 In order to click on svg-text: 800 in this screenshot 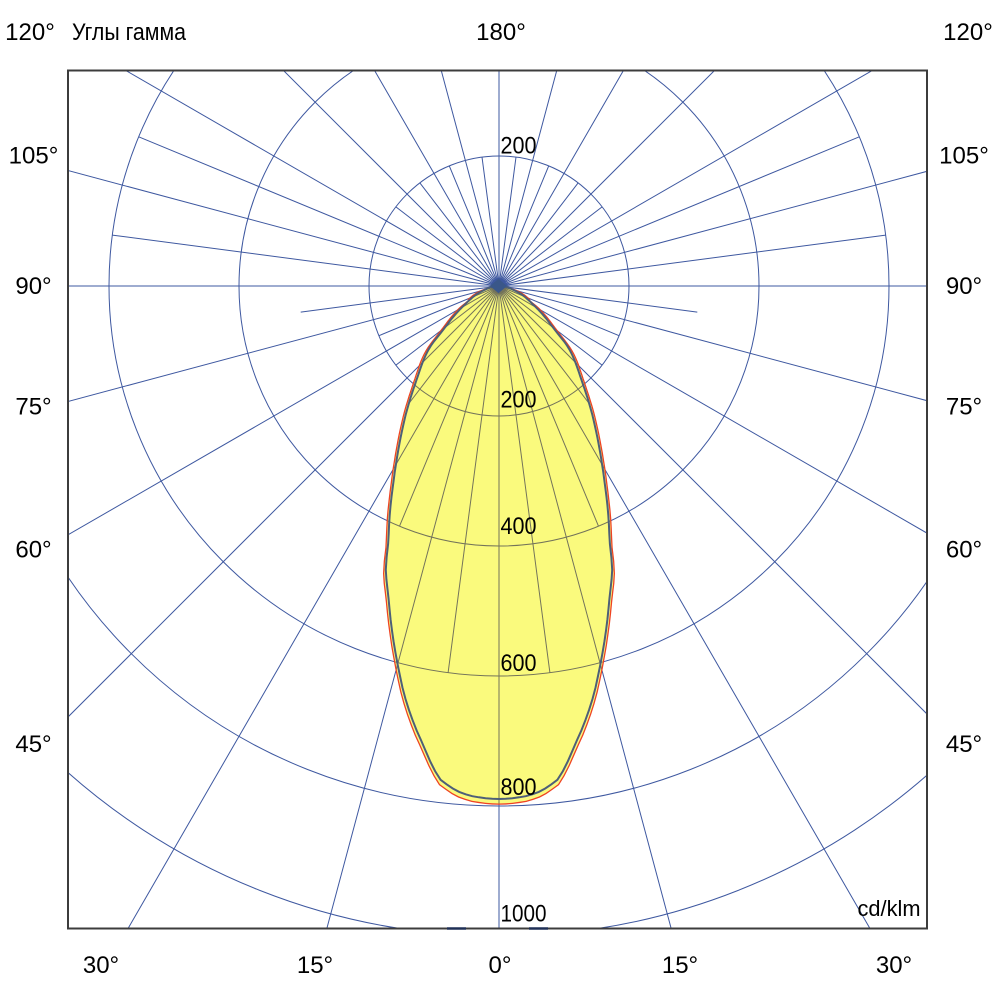, I will do `click(519, 787)`.